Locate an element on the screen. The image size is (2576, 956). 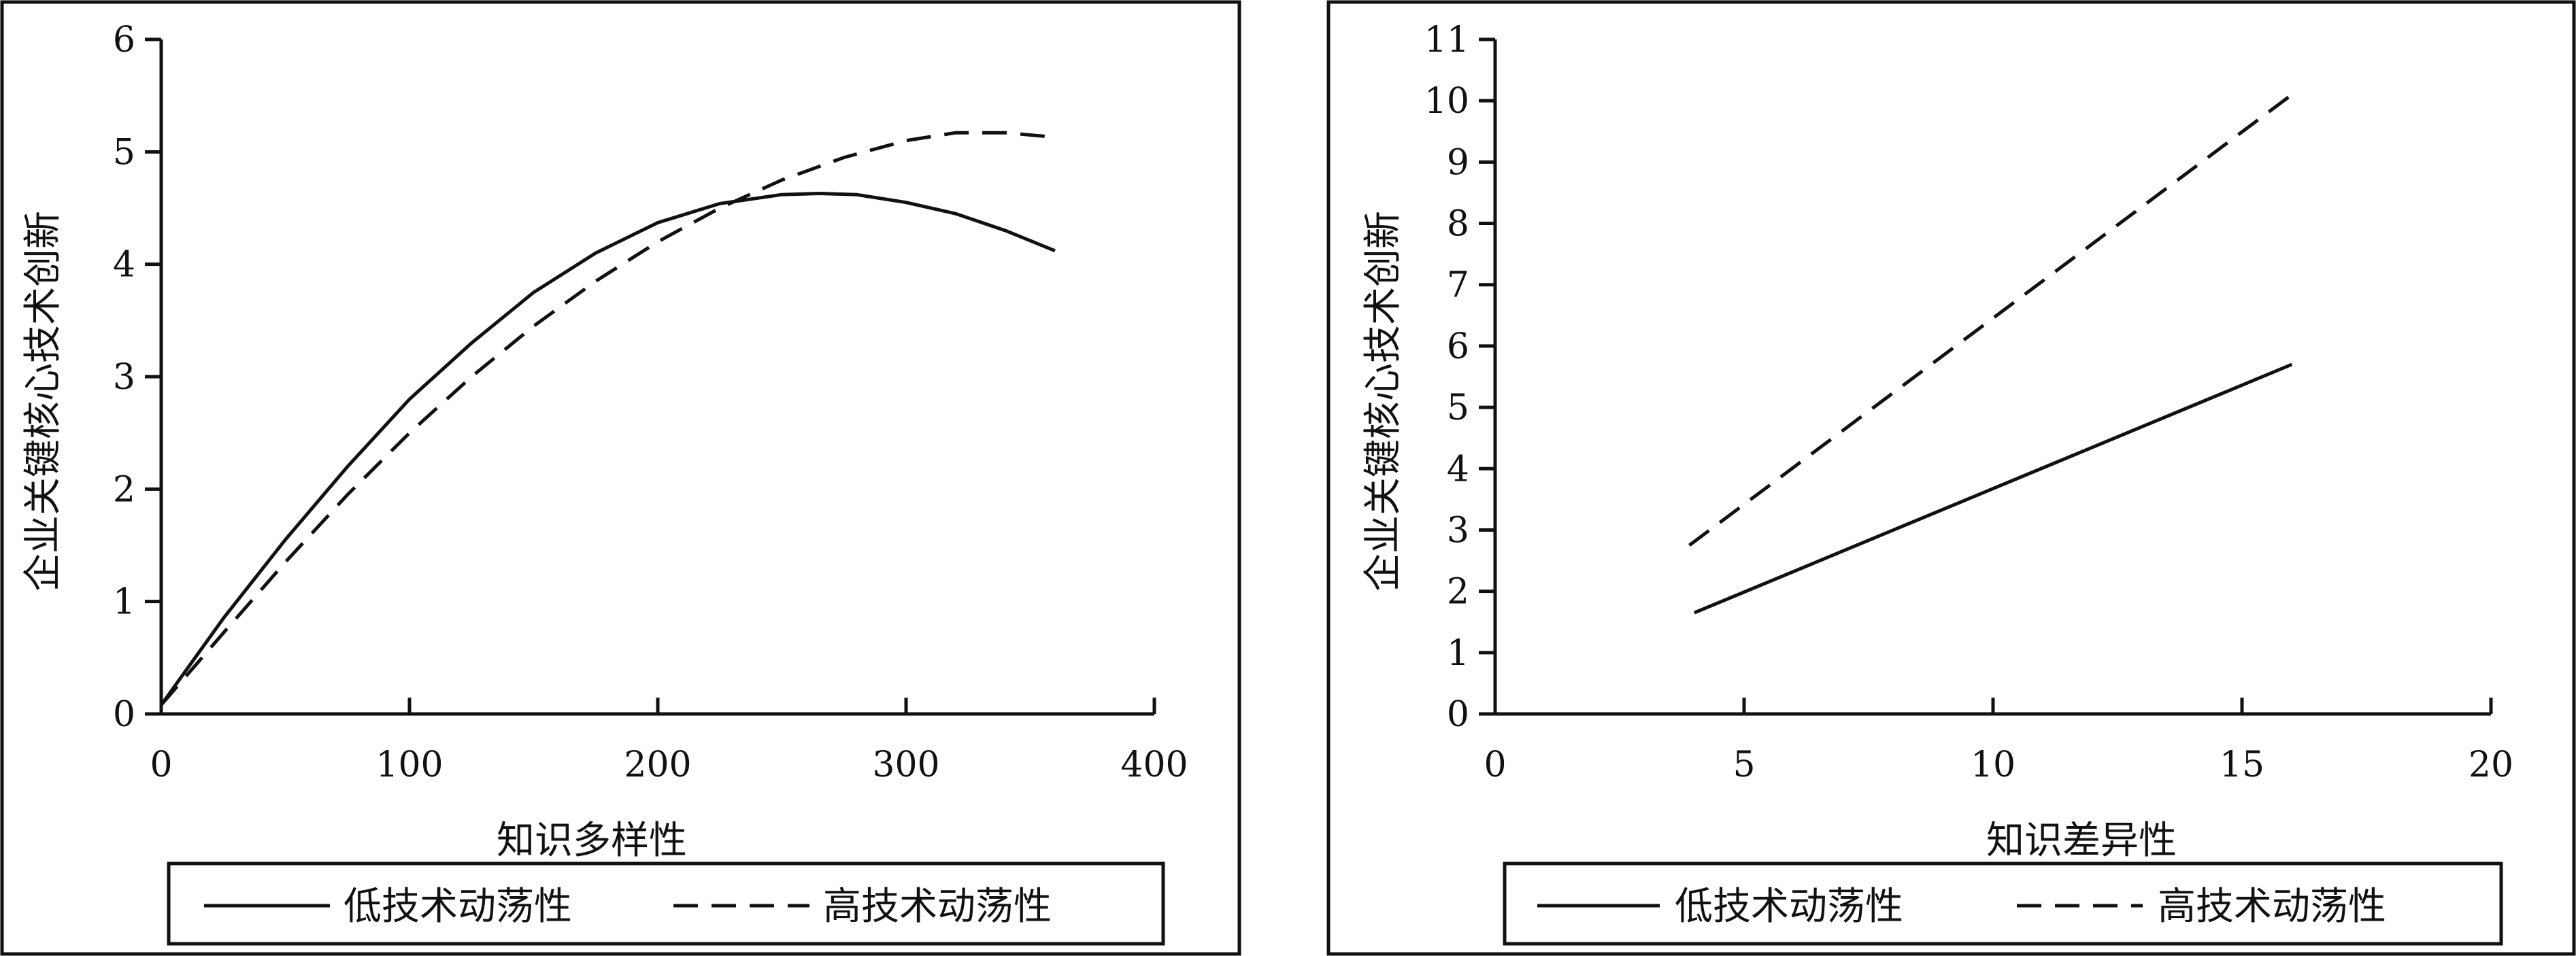
x-axis-title: 知识差异性 is located at coordinates (2081, 841).